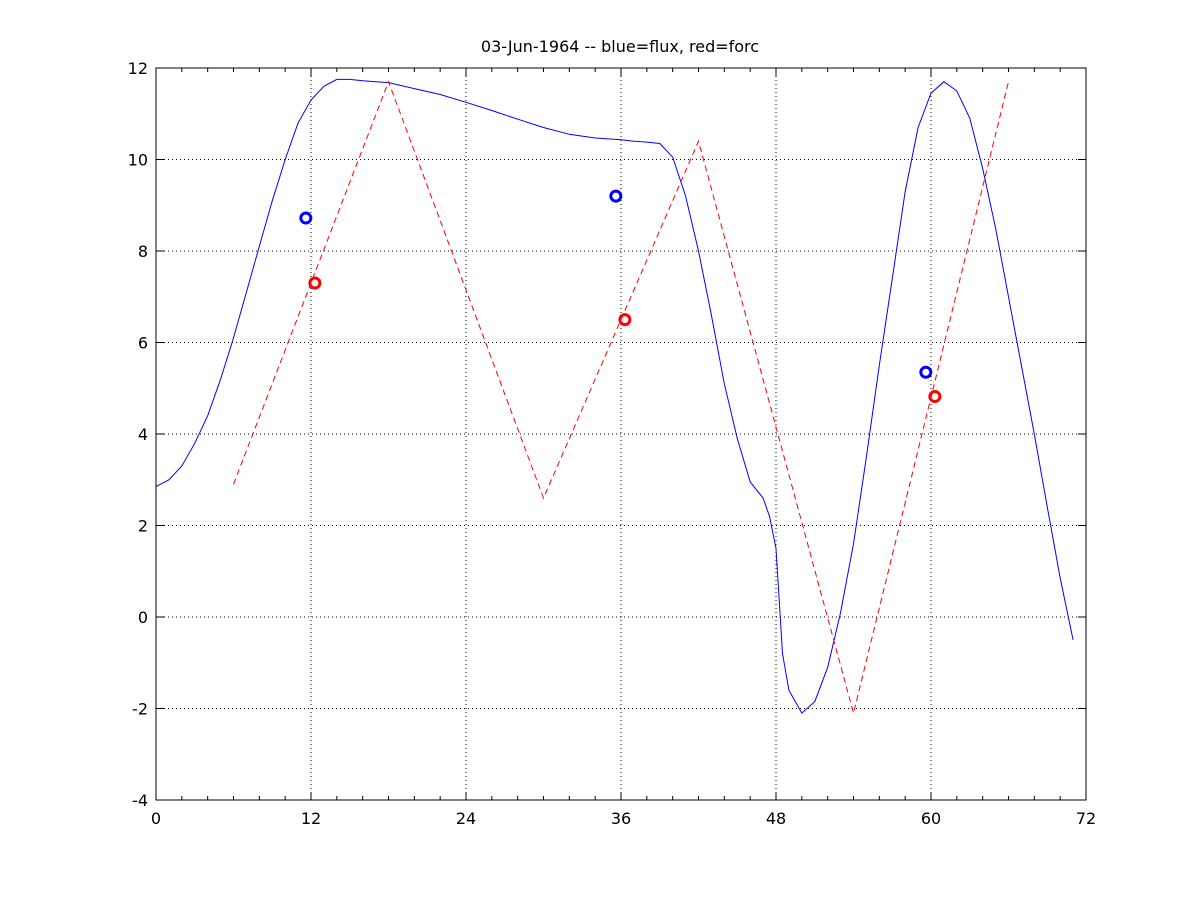 This screenshot has width=1200, height=900. What do you see at coordinates (143, 343) in the screenshot?
I see `y-tick-label: 6` at bounding box center [143, 343].